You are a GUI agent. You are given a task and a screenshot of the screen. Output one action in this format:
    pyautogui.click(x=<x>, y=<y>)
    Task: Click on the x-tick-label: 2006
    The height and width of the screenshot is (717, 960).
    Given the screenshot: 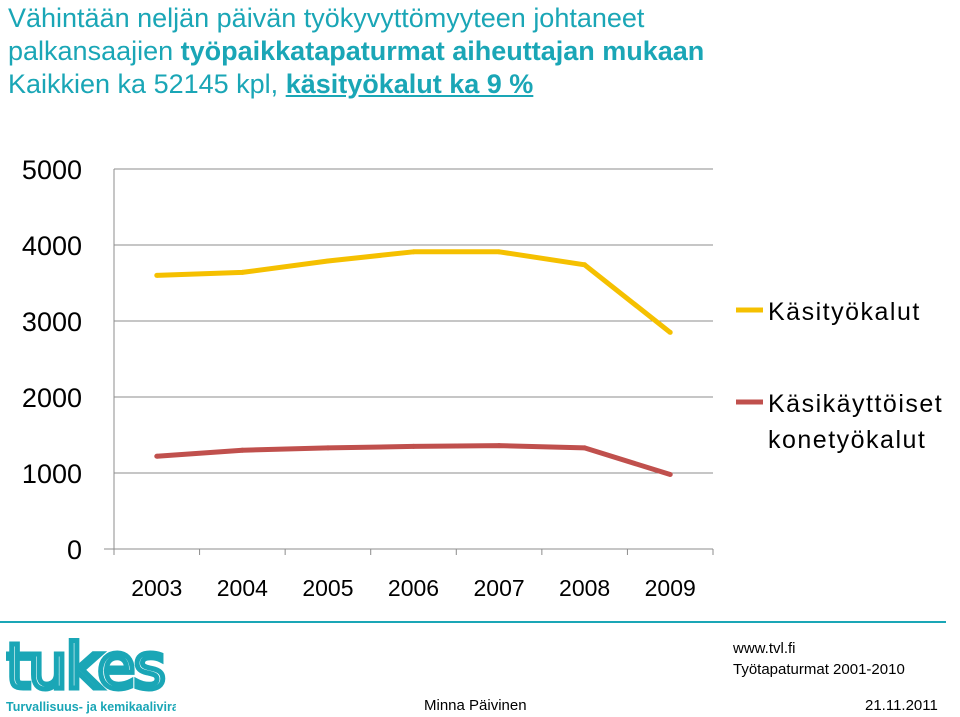 What is the action you would take?
    pyautogui.click(x=413, y=588)
    